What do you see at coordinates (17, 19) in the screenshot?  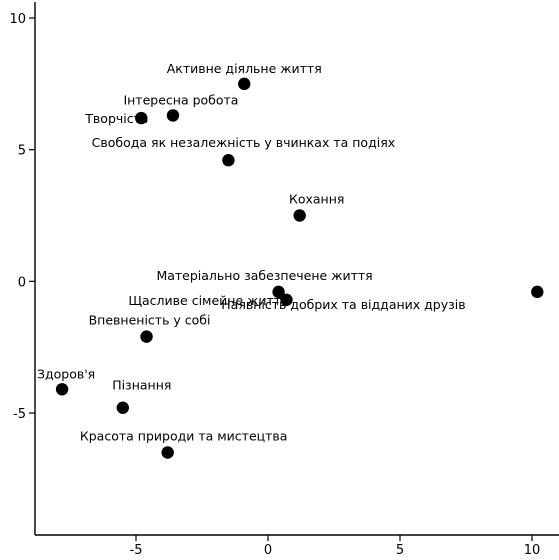 I see `y-tick-label: 10` at bounding box center [17, 19].